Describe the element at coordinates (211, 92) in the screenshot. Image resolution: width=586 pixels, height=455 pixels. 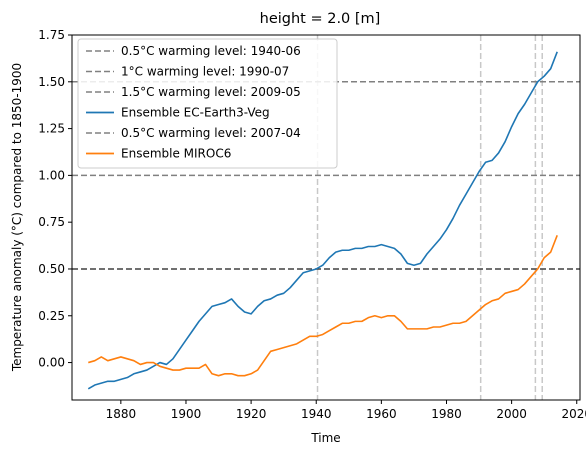
I see `legend-label: 1.5°C warming level: 2009-05` at that location.